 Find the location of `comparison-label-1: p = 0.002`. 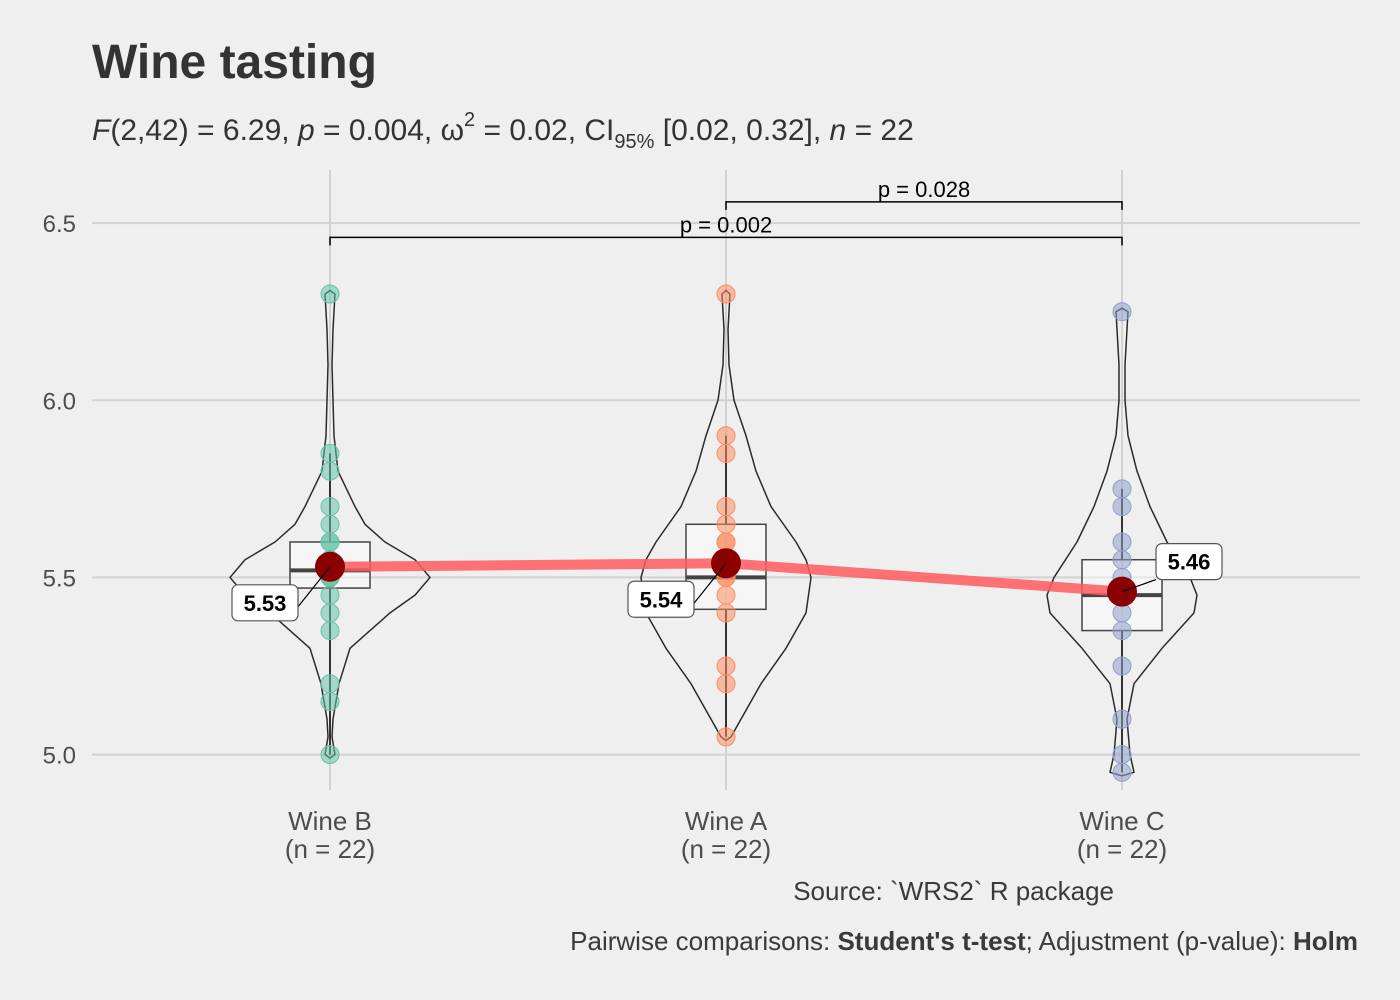

comparison-label-1: p = 0.002 is located at coordinates (726, 224).